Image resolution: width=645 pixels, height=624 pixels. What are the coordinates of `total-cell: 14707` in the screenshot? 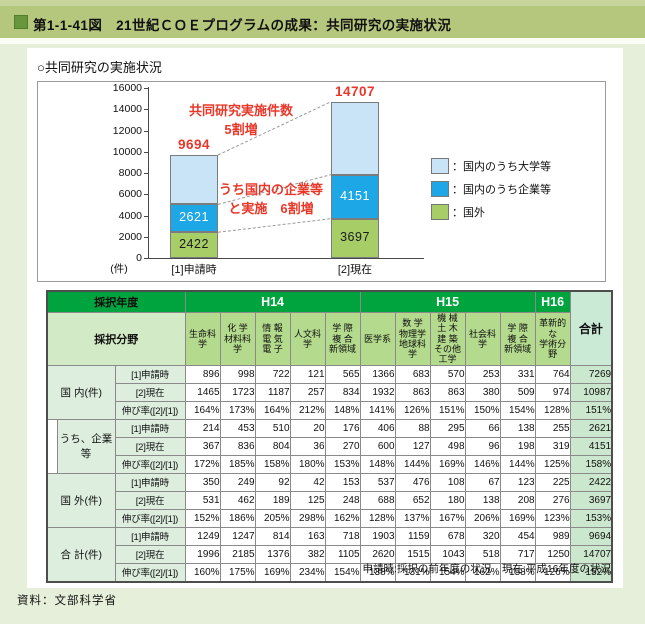 It's located at (591, 554).